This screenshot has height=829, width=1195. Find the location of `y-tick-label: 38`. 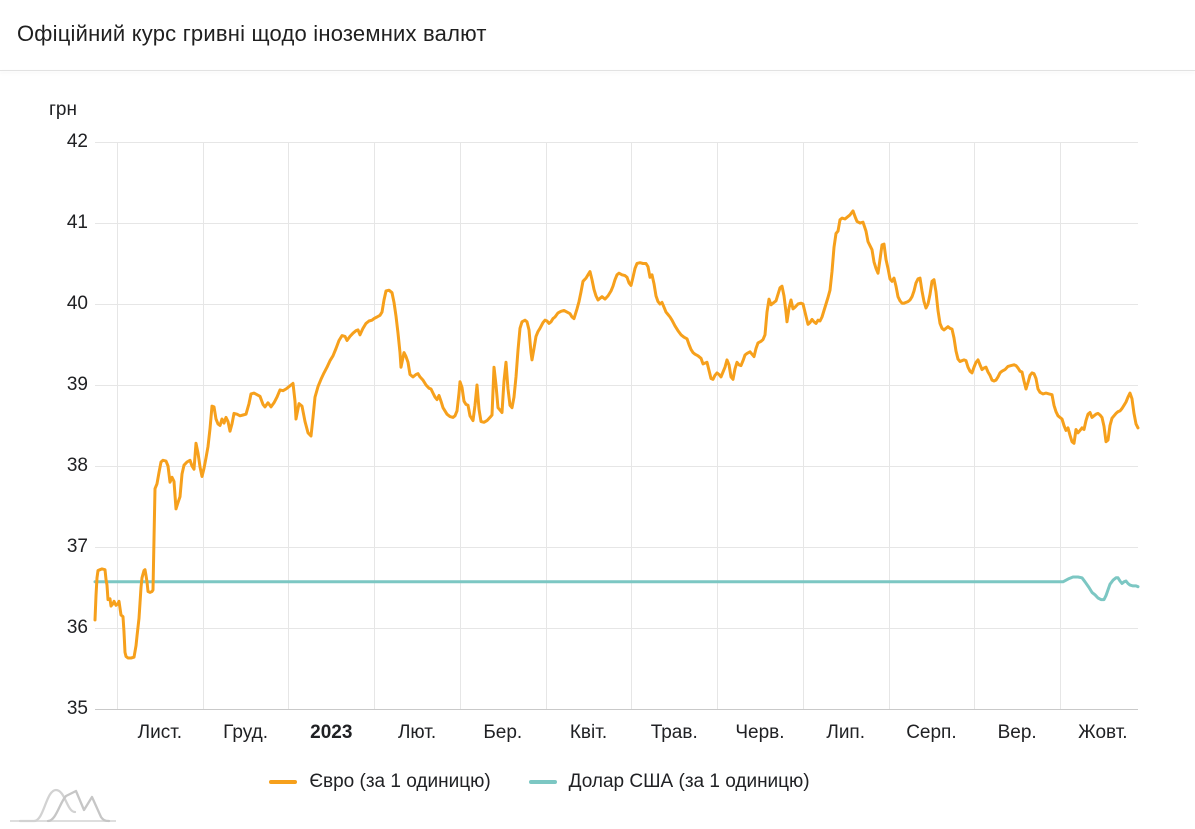

y-tick-label: 38 is located at coordinates (77, 465).